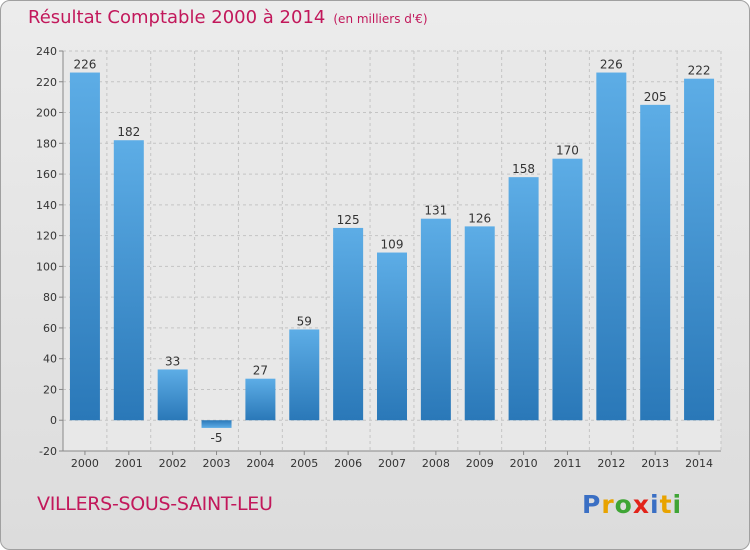  I want to click on bar-2001, so click(128, 280).